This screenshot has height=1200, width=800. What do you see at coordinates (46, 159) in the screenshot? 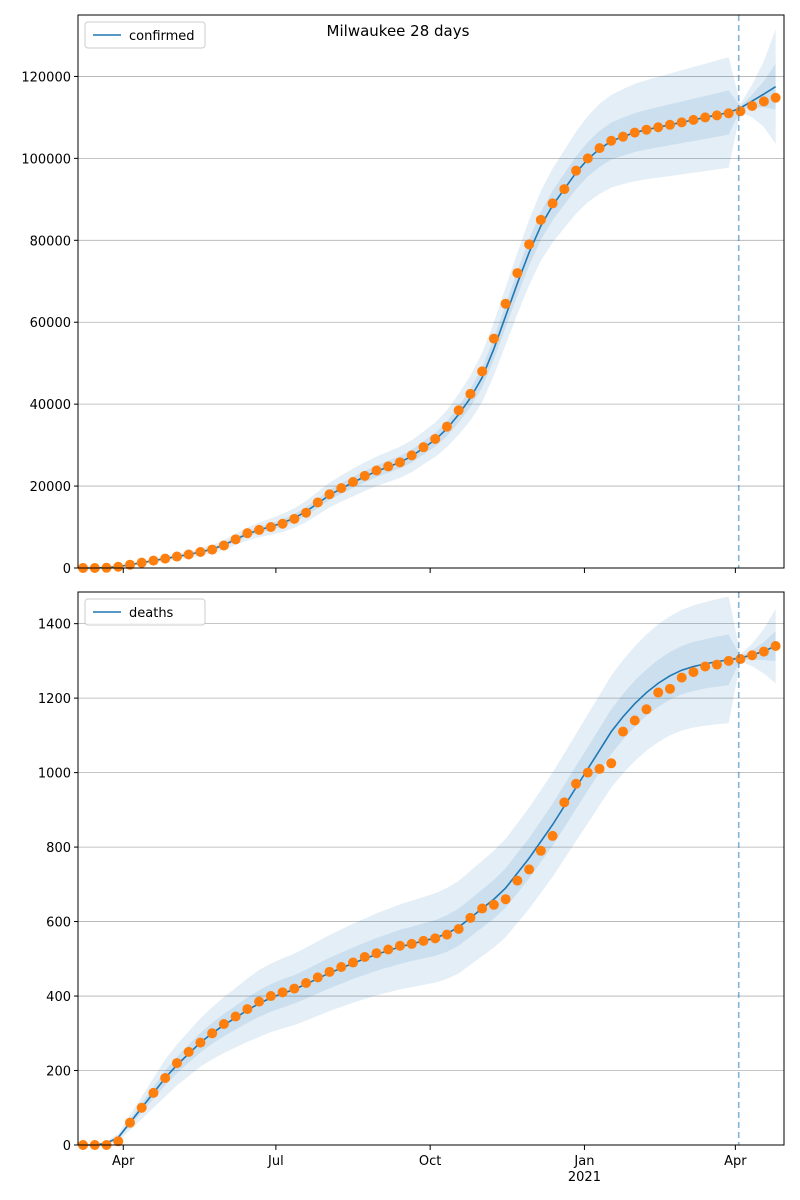
I see `y-tick-label: 100000` at bounding box center [46, 159].